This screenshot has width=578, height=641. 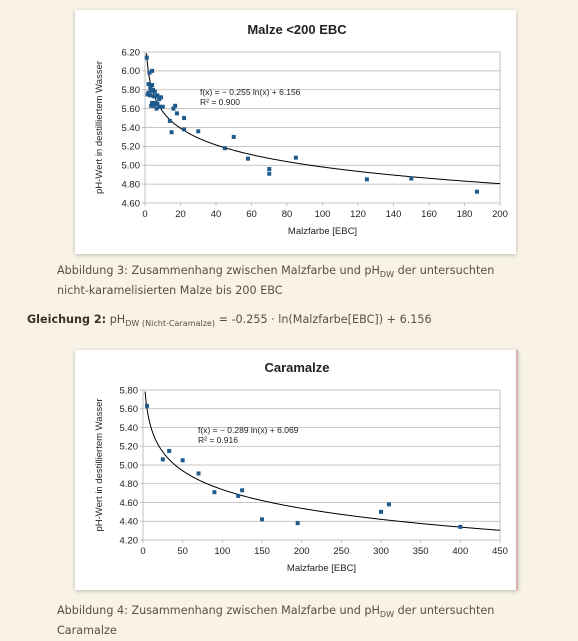 I want to click on x-tick-label: 180, so click(x=465, y=214).